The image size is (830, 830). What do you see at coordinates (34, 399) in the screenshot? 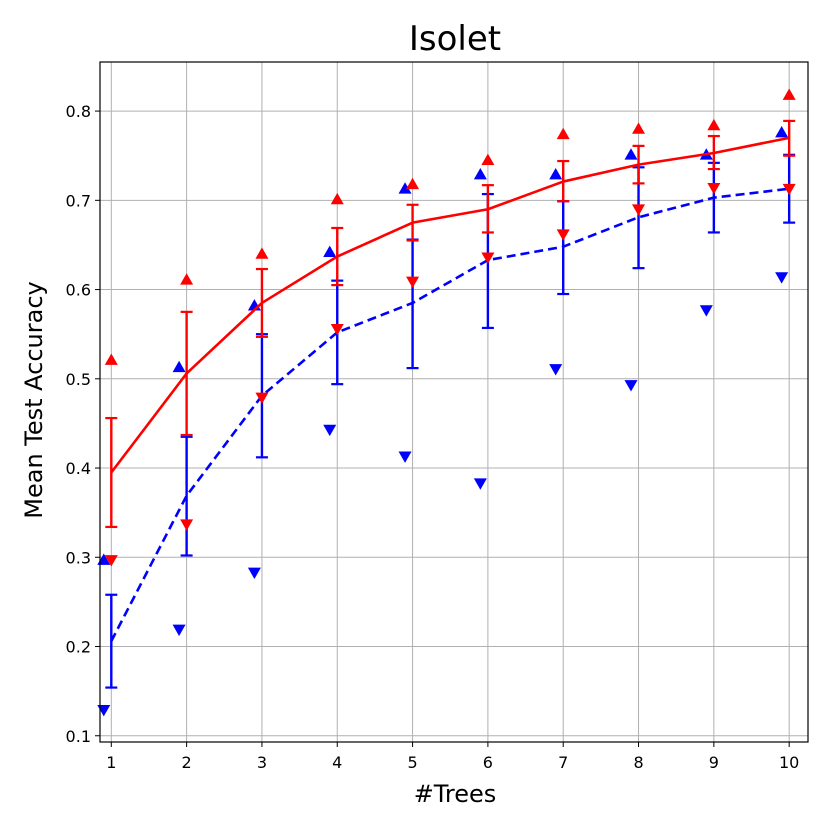
I see `y-axis-label: Mean Test Accuracy` at bounding box center [34, 399].